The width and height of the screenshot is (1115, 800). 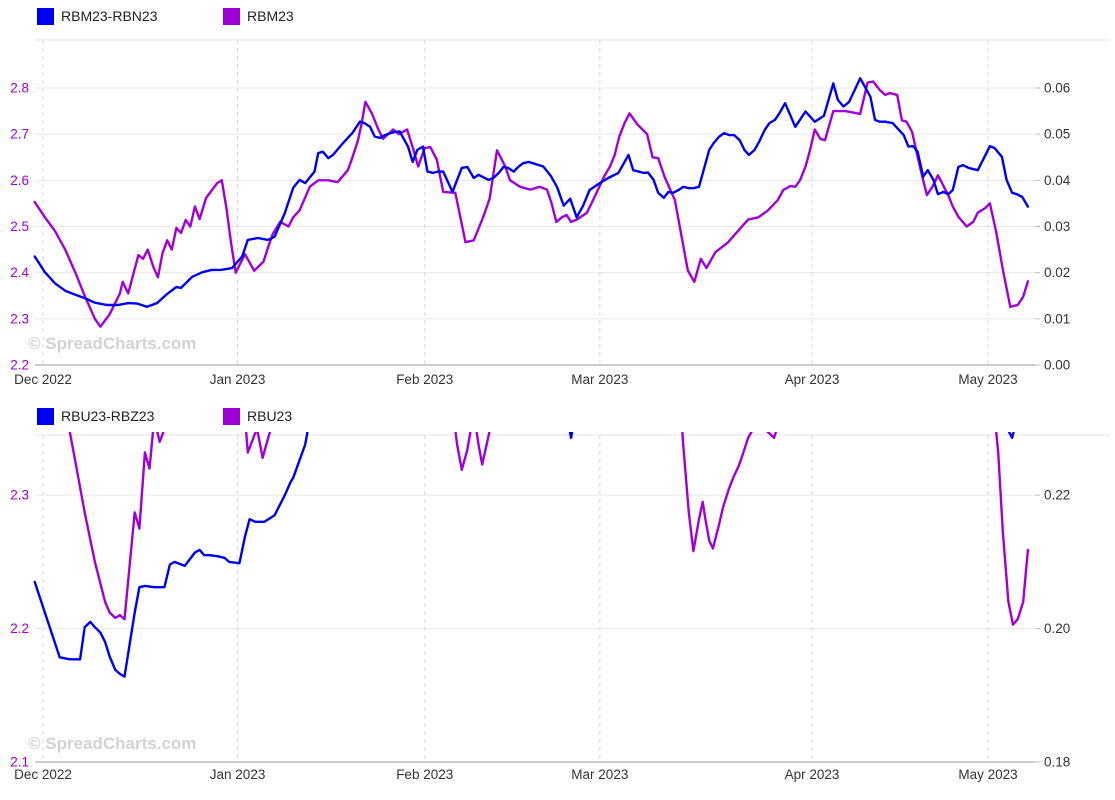 I want to click on legend-item-rbm23: RBM23, so click(x=258, y=16).